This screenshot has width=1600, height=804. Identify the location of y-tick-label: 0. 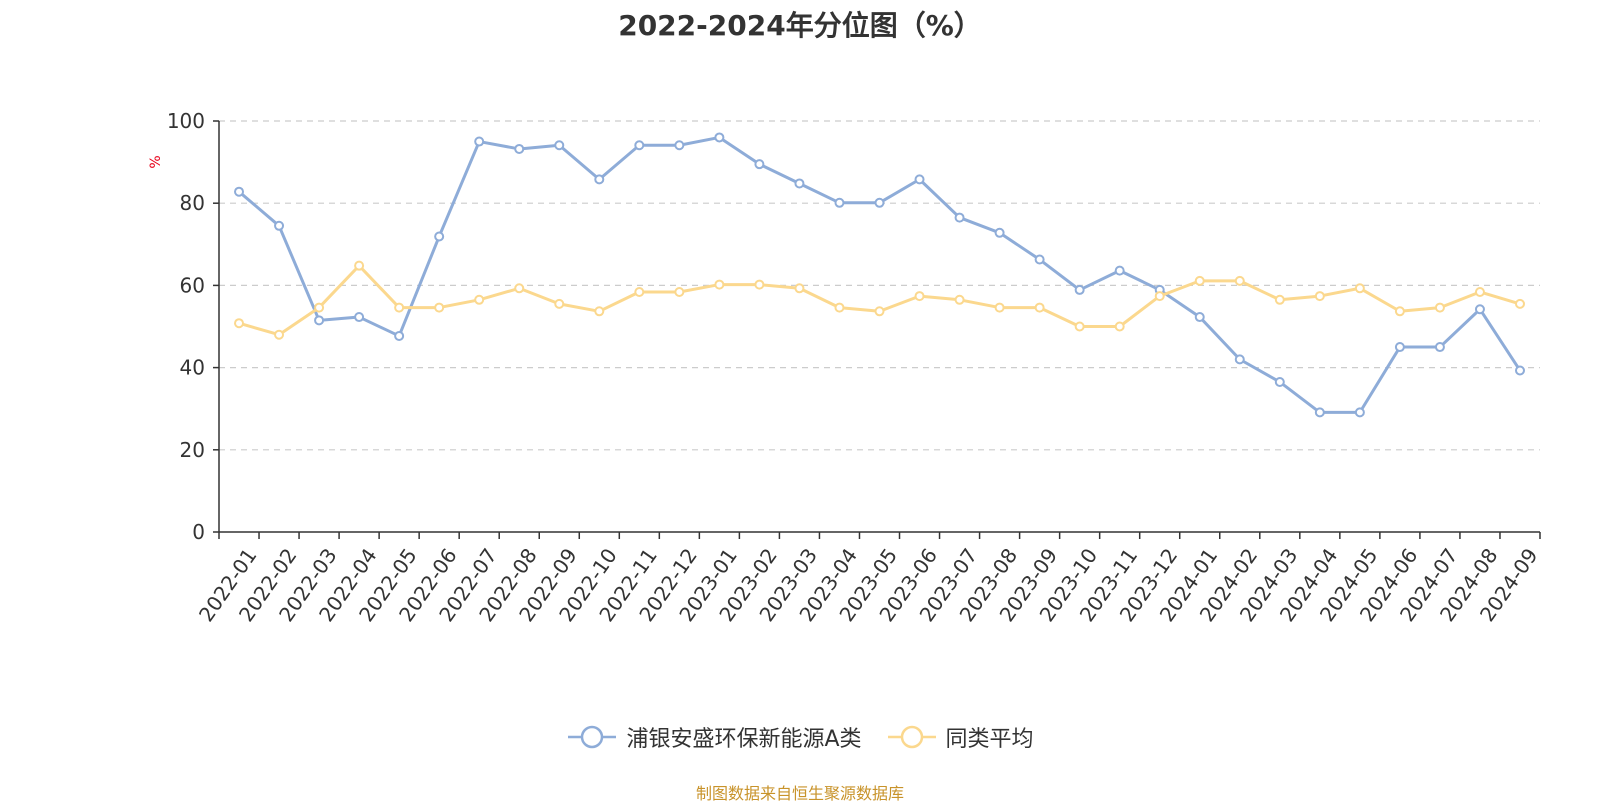
(198, 532).